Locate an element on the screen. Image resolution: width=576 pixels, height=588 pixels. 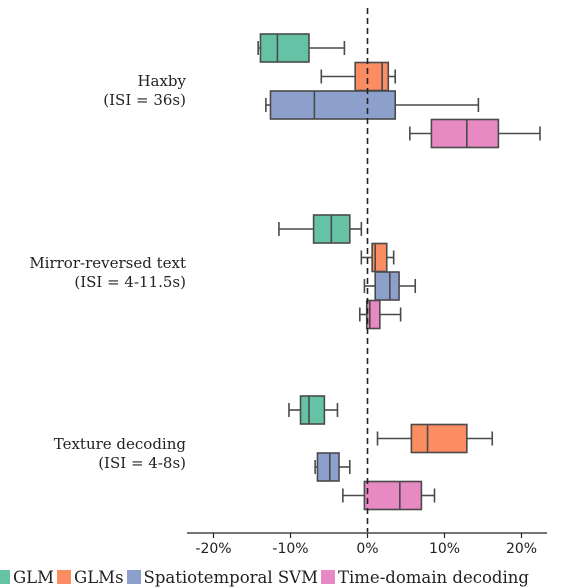
legend-label-glms: GLMs is located at coordinates (99, 577).